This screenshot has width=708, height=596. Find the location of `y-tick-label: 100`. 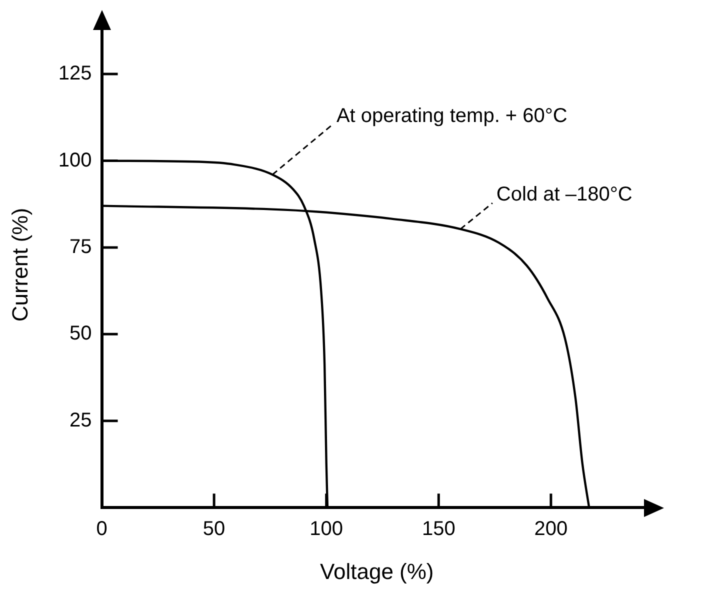

y-tick-label: 100 is located at coordinates (75, 160).